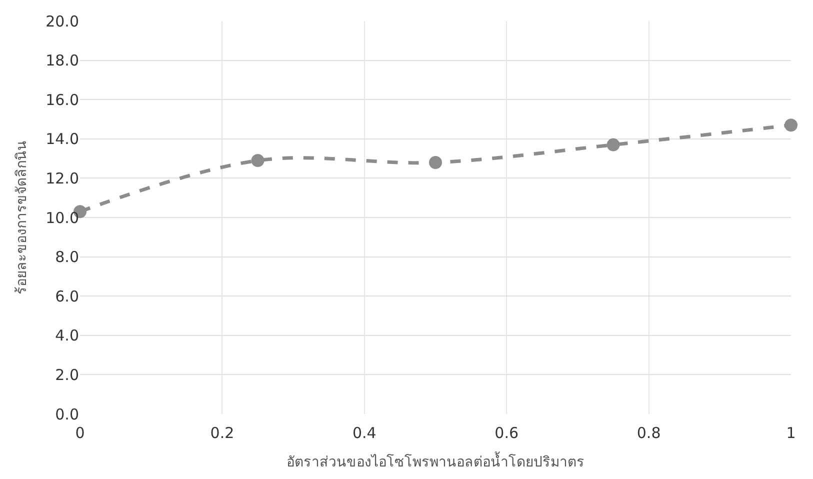 This screenshot has width=813, height=479. Describe the element at coordinates (222, 433) in the screenshot. I see `x-tick-label: 0.2` at that location.